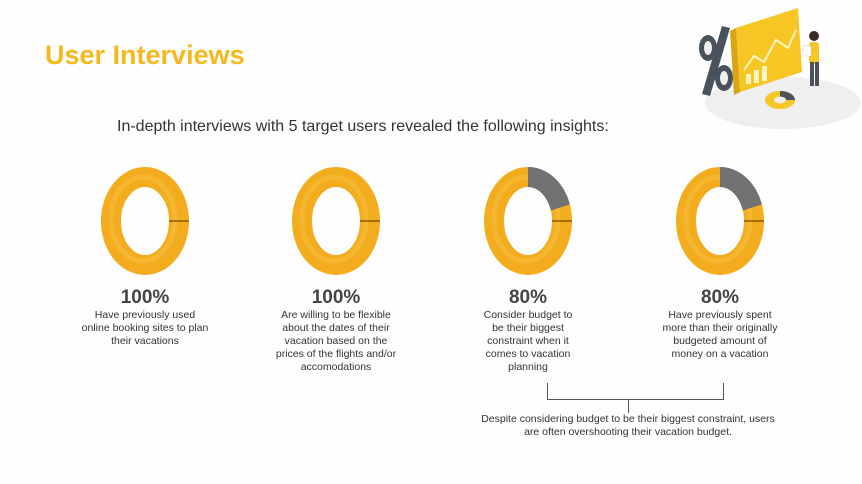 Image resolution: width=862 pixels, height=484 pixels. I want to click on bracket-stem, so click(628, 406).